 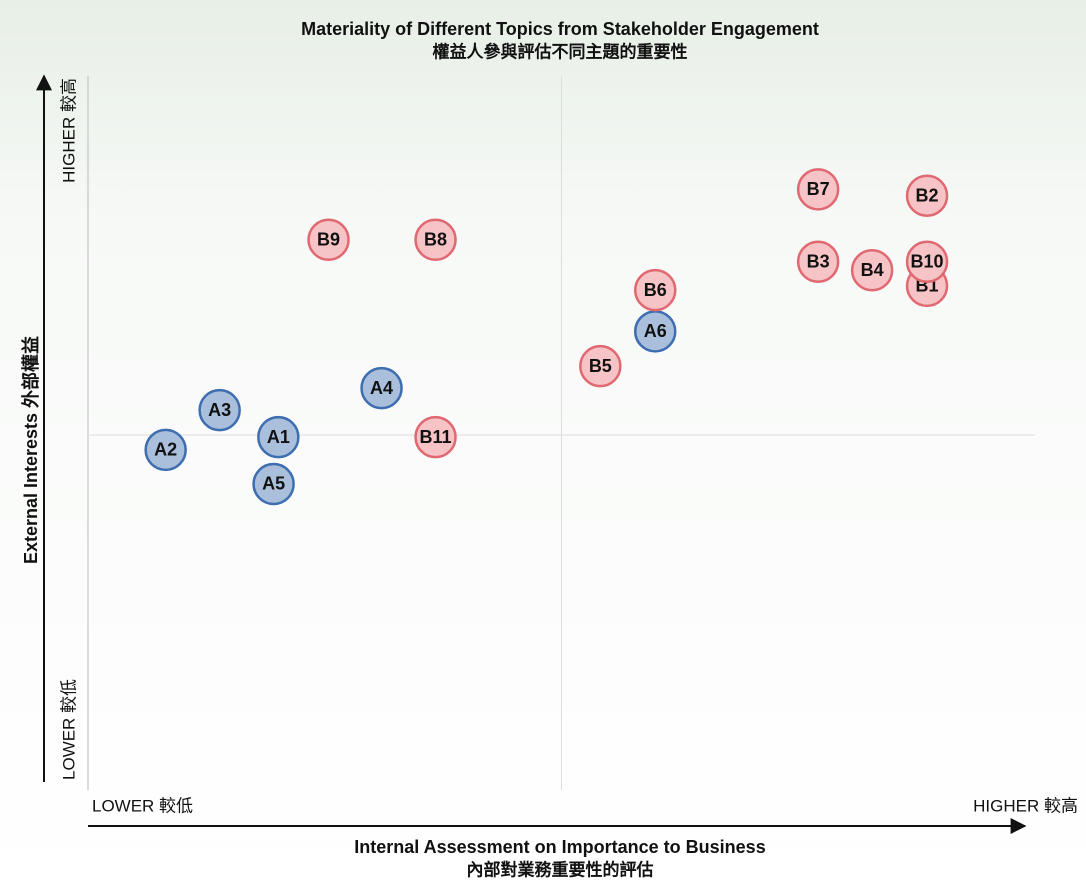 I want to click on bubble-label: B7, so click(x=818, y=189).